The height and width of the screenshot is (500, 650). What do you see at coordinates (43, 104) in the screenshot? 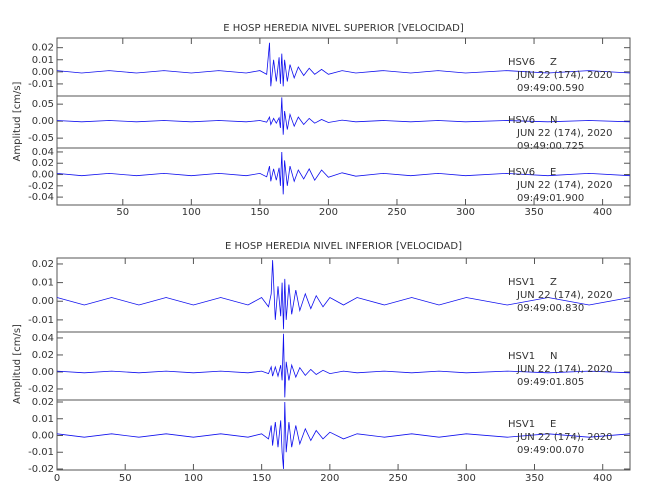
I see `y-tick-label: 0.05` at bounding box center [43, 104].